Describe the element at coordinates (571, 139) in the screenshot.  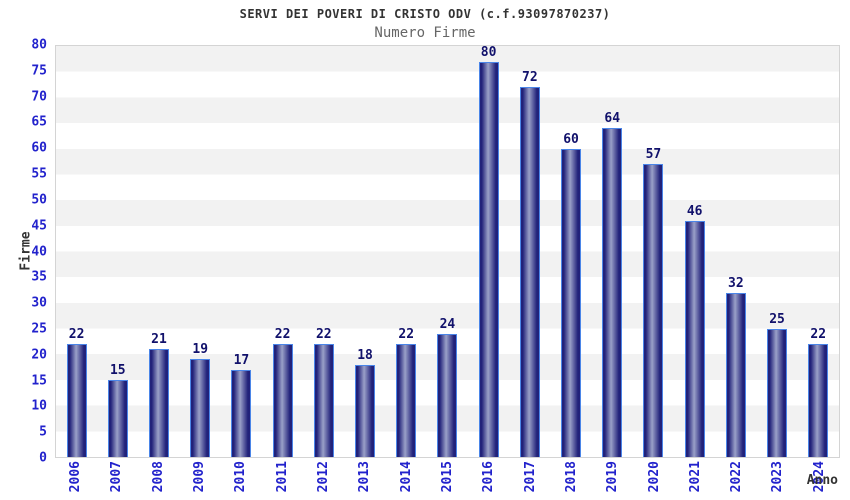
I see `bar-value-label: 60` at that location.